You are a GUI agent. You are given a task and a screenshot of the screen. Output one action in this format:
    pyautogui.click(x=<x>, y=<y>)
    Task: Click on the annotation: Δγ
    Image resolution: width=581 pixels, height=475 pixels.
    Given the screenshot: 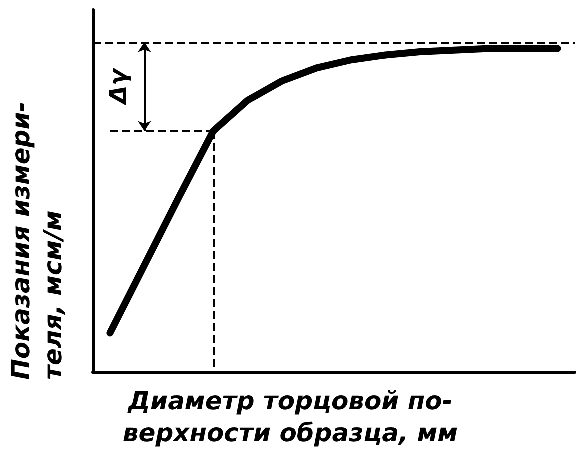 What is the action you would take?
    pyautogui.click(x=118, y=87)
    